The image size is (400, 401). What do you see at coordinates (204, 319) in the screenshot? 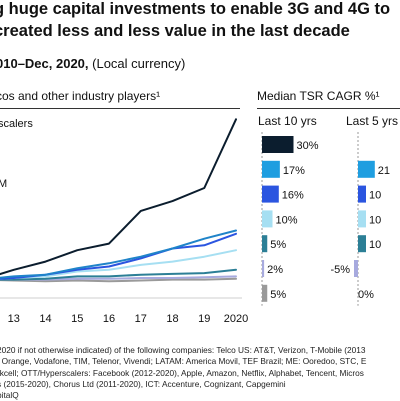
I see `x-tick-label: 19` at bounding box center [204, 319].